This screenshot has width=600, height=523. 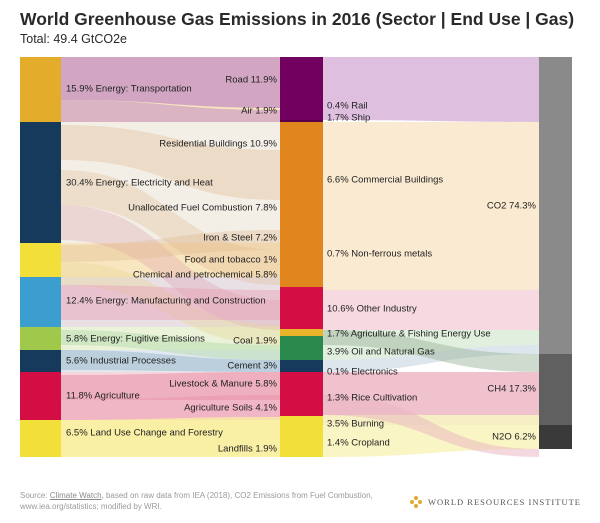 I want to click on end-use-to-n2o-flow, so click(x=431, y=426).